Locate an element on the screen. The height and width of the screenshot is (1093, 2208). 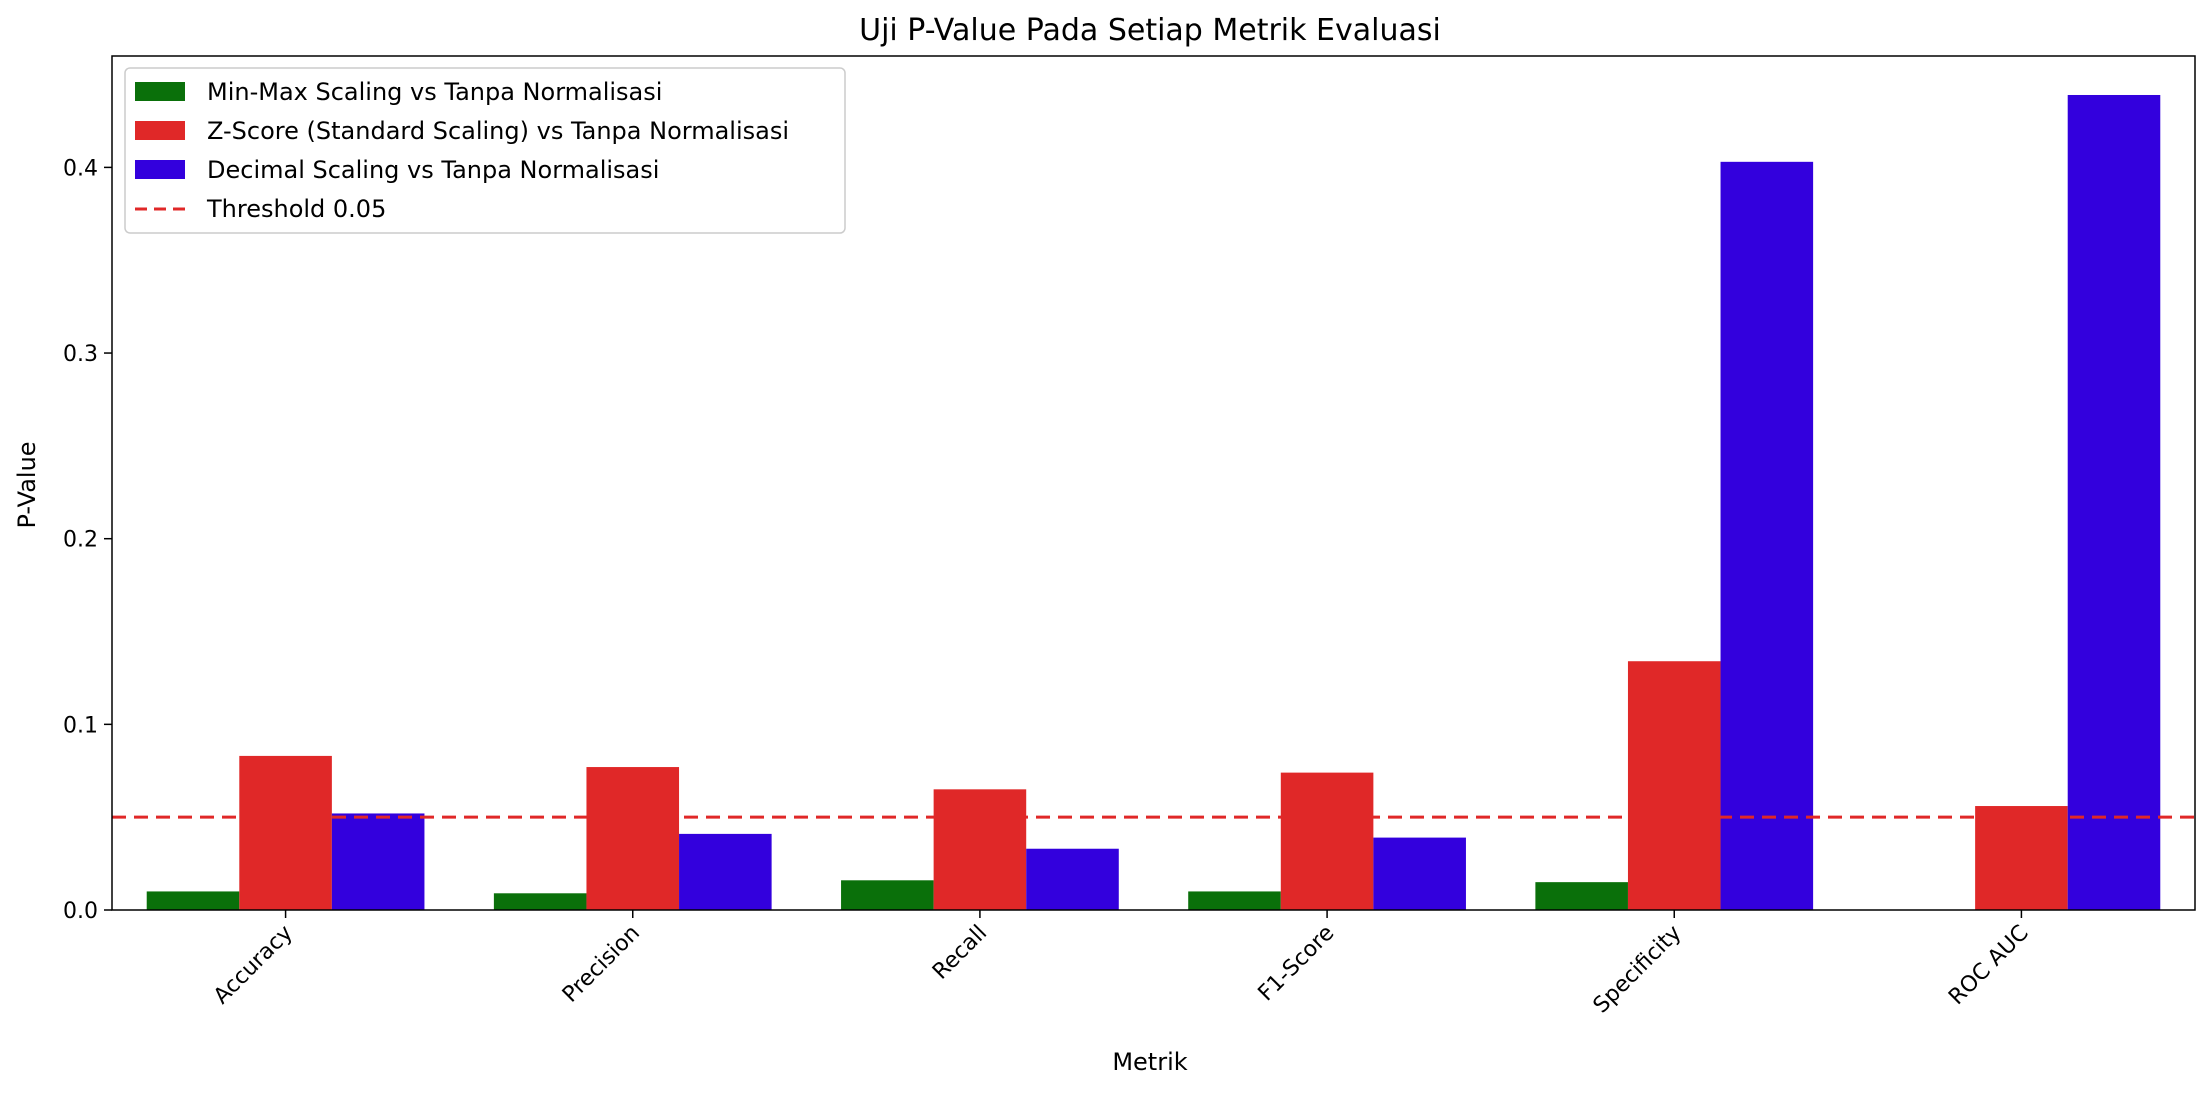
x-tick-label: ROC AUC is located at coordinates (1988, 965).